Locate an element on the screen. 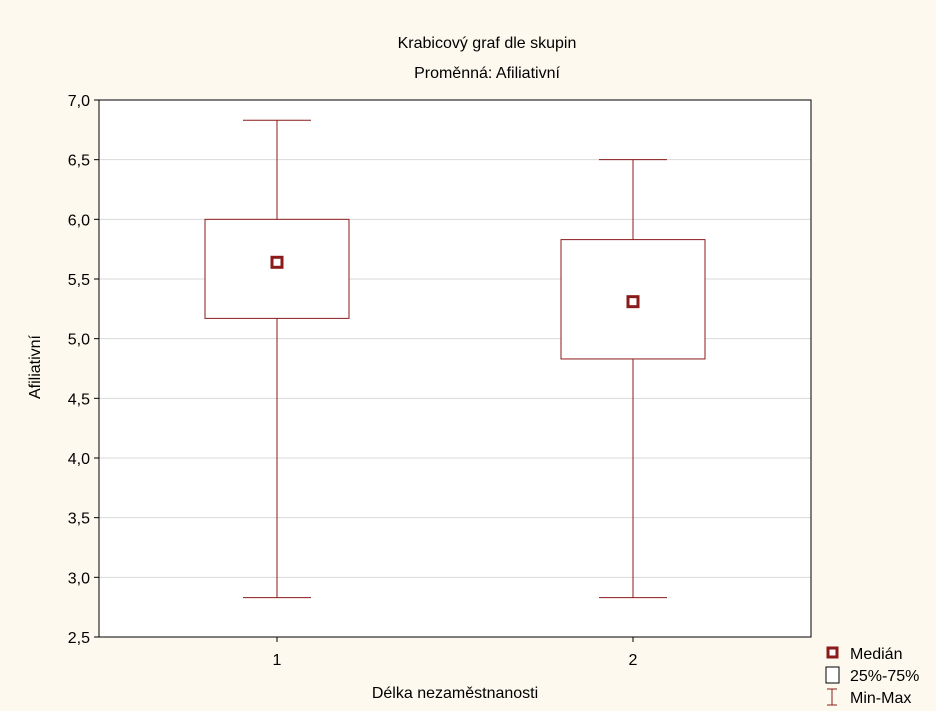 The width and height of the screenshot is (936, 711). chart-title: Krabicový graf dle skupin is located at coordinates (487, 43).